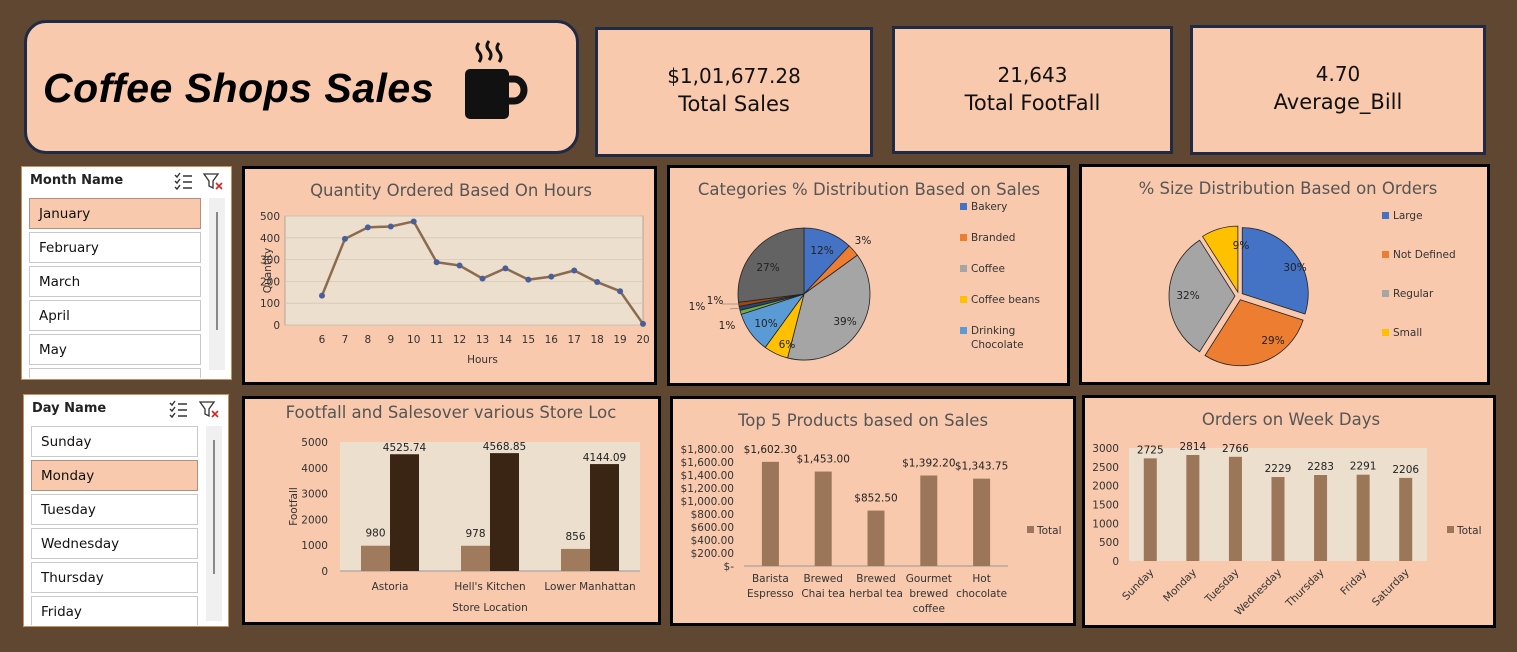  What do you see at coordinates (114, 543) in the screenshot?
I see `day-slicer-item-wednesday: Wednesday` at bounding box center [114, 543].